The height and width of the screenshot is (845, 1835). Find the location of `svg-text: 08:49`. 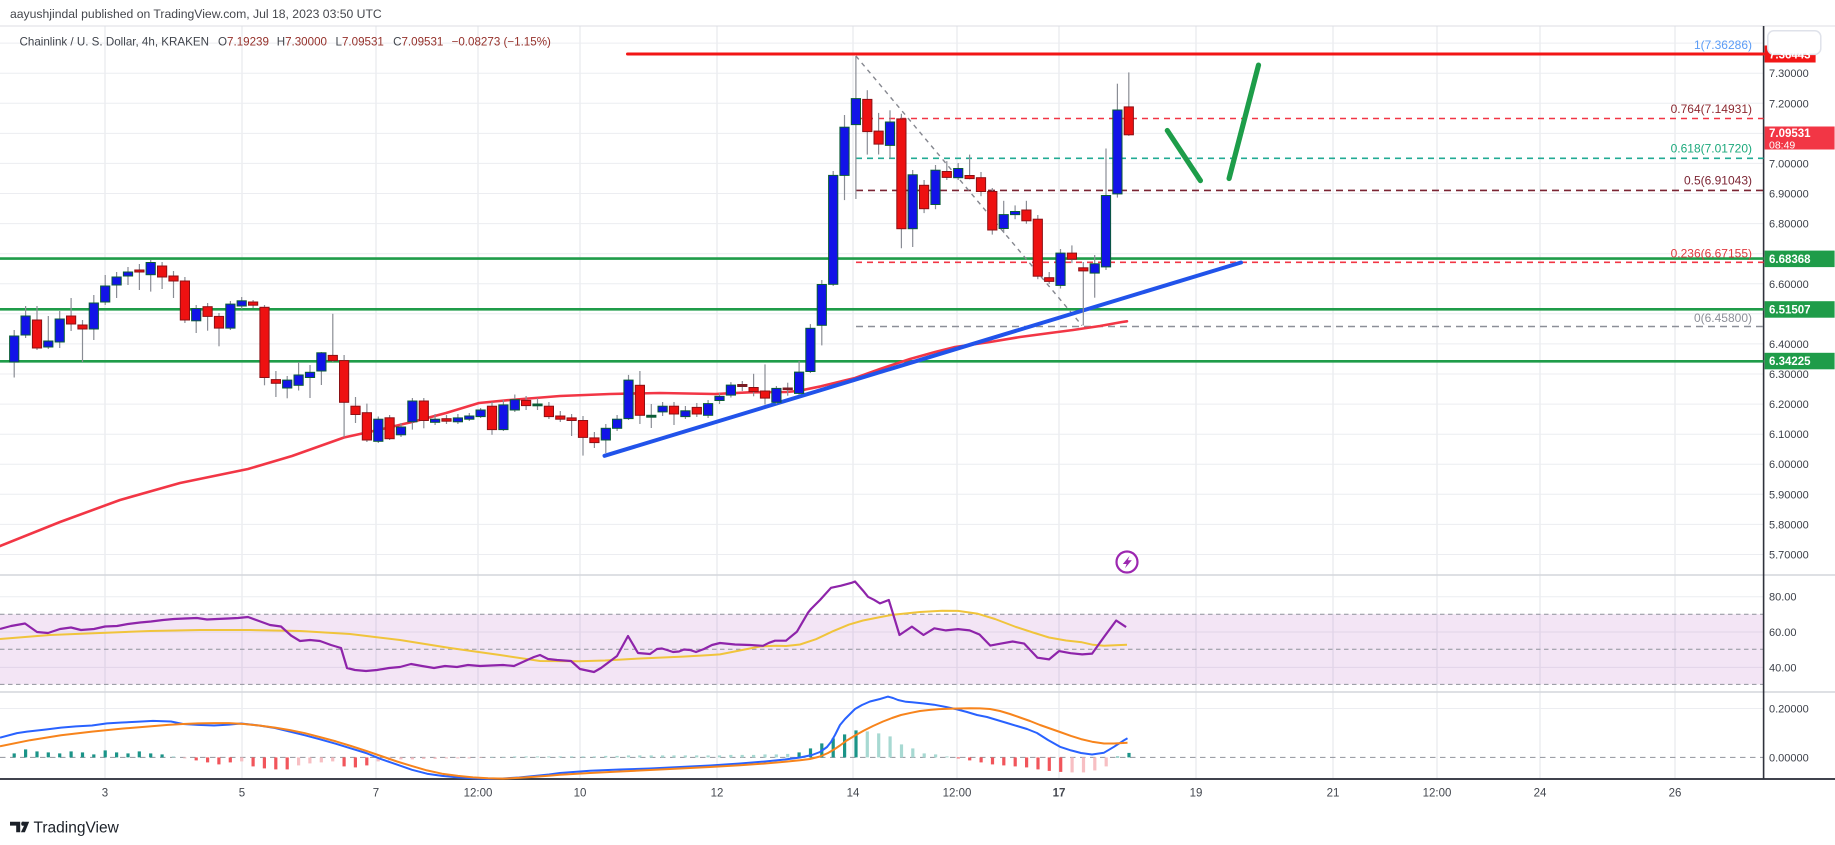

svg-text: 08:49 is located at coordinates (1782, 146).